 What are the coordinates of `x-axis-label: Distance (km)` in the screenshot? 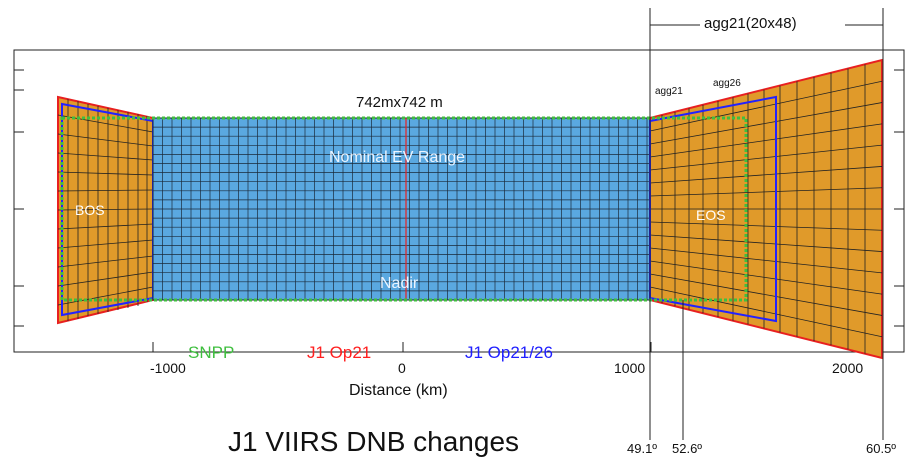 It's located at (398, 390).